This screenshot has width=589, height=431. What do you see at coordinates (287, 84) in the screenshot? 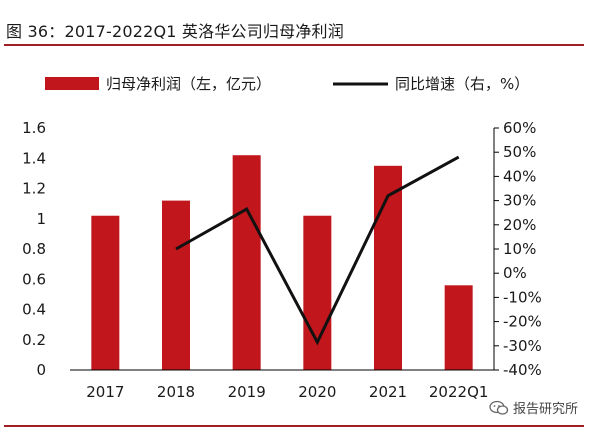
I see `legend: 归母净利润（左，亿元） 同比增速（右，%）` at bounding box center [287, 84].